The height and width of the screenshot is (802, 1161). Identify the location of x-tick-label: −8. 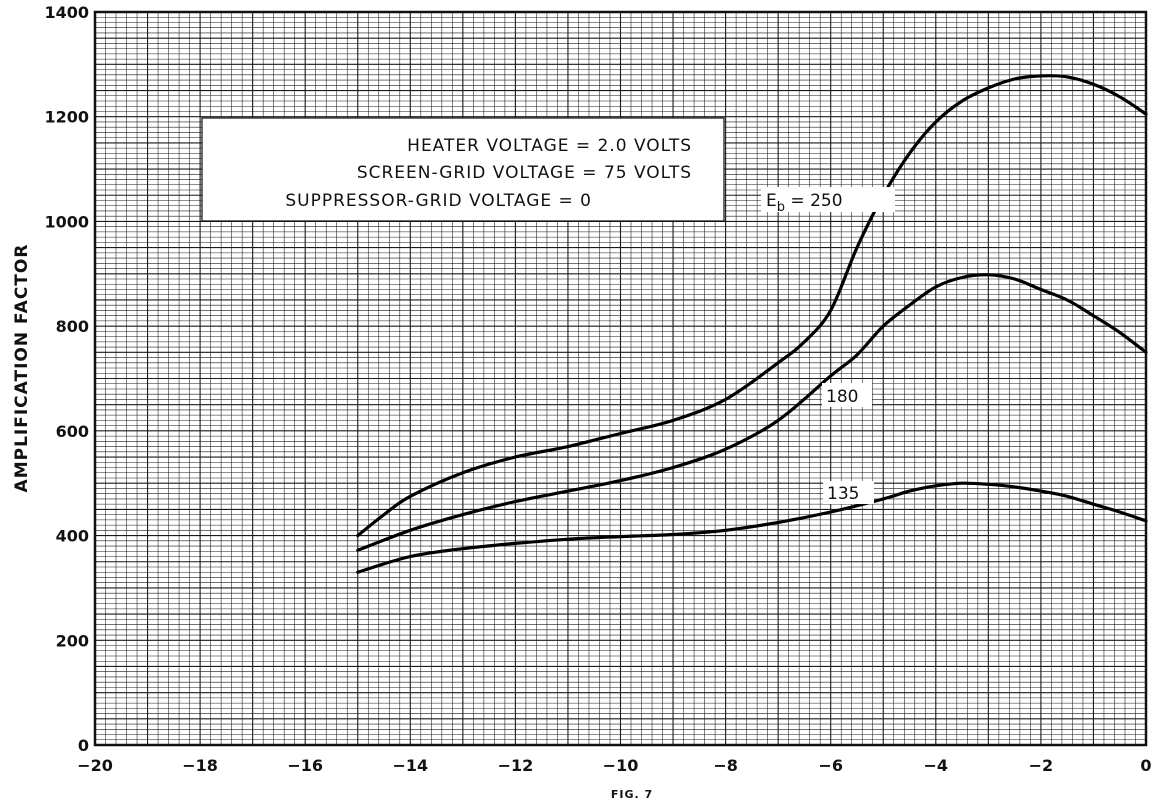
(725, 765).